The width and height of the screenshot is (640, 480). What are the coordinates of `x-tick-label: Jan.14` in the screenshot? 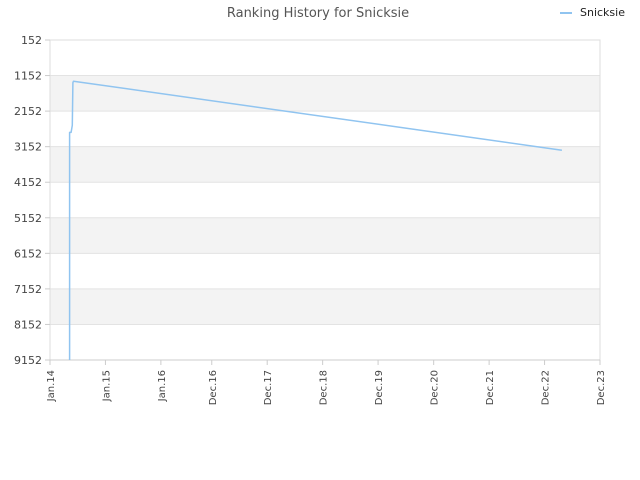 It's located at (51, 386).